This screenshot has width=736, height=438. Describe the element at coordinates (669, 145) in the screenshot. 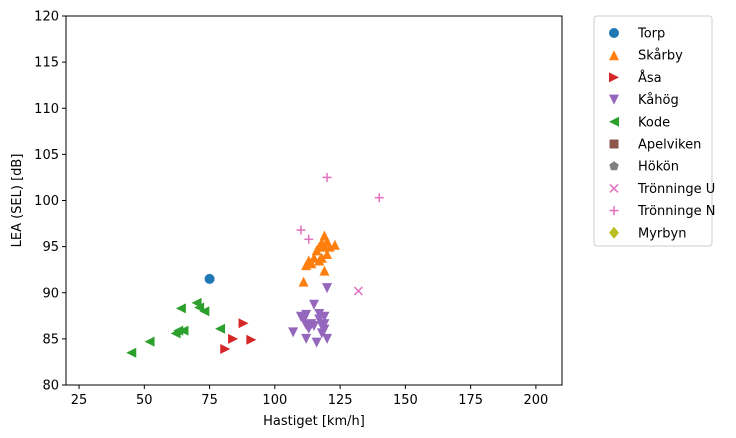

I see `legend-label: Apelviken` at that location.